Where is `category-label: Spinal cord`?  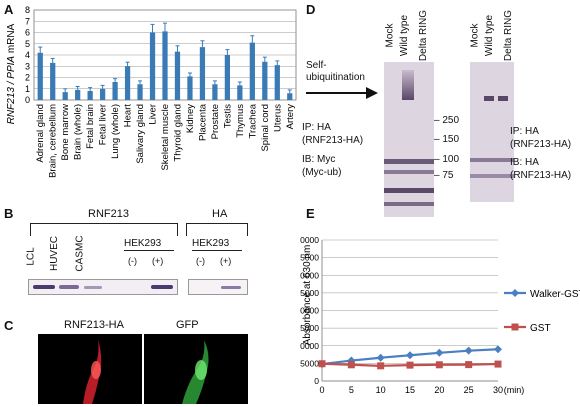 category-label: Spinal cord is located at coordinates (265, 128).